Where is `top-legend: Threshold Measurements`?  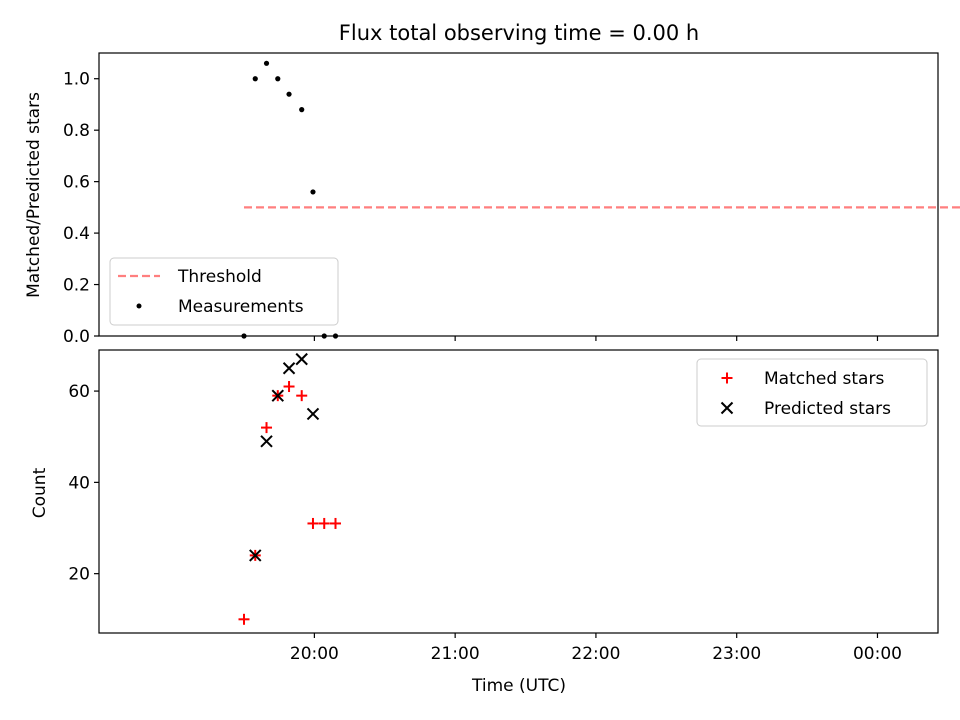
top-legend: Threshold Measurements is located at coordinates (224, 291).